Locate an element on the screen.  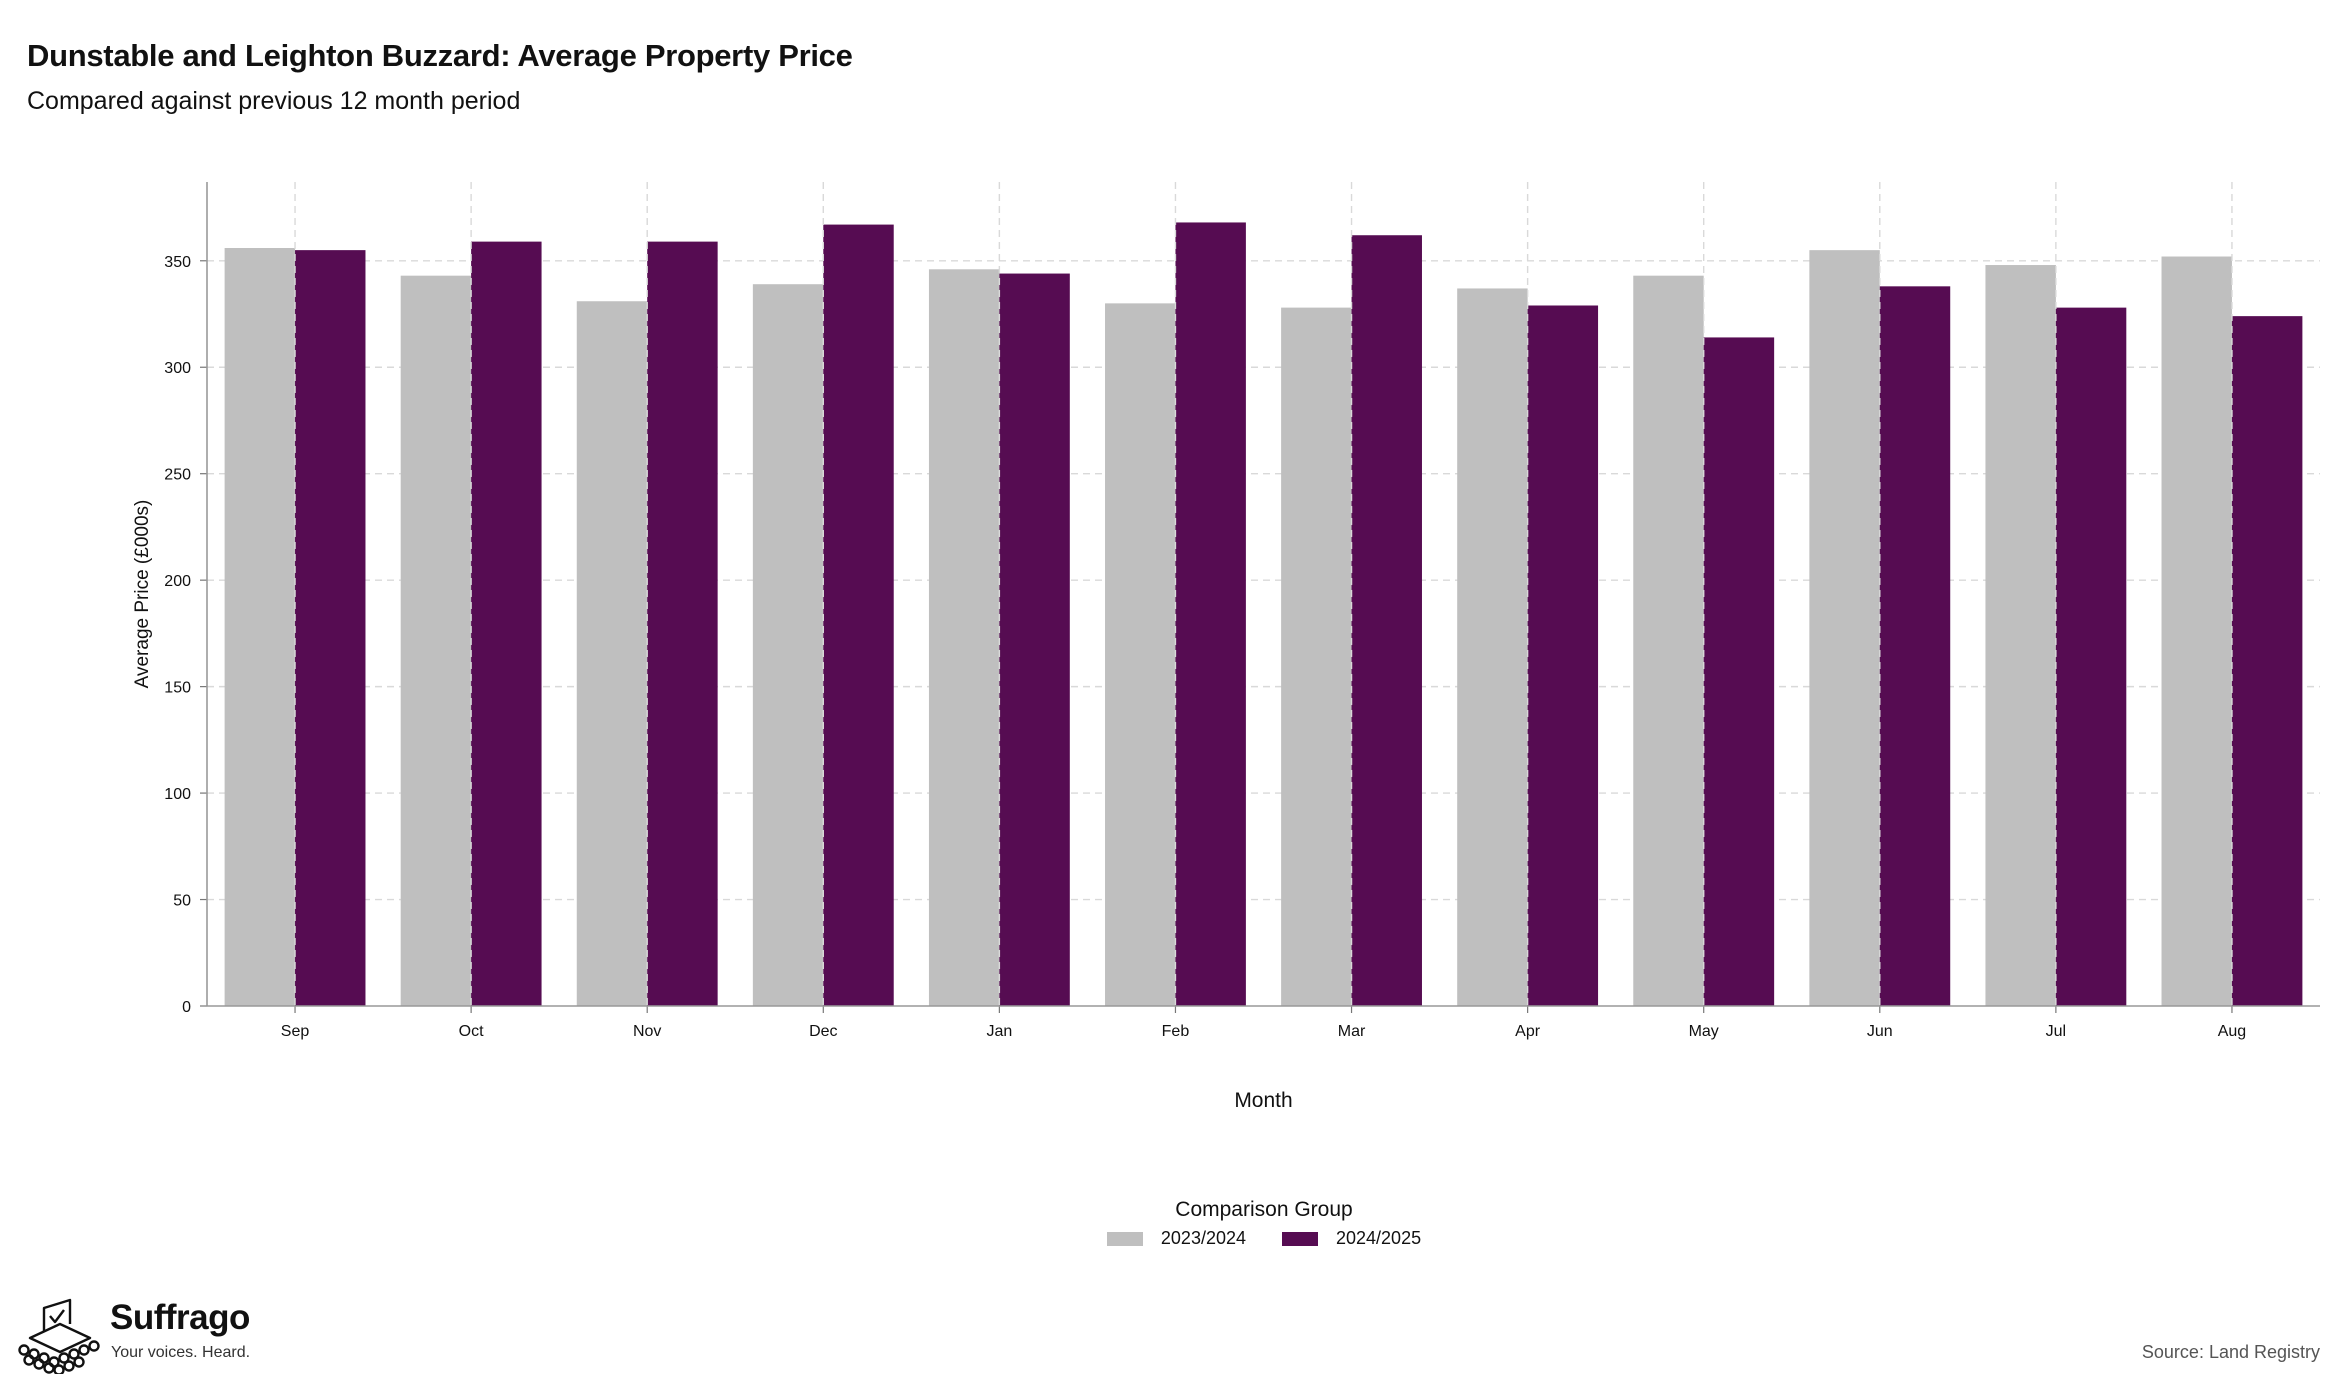
x-tick-label: Dec is located at coordinates (823, 1031).